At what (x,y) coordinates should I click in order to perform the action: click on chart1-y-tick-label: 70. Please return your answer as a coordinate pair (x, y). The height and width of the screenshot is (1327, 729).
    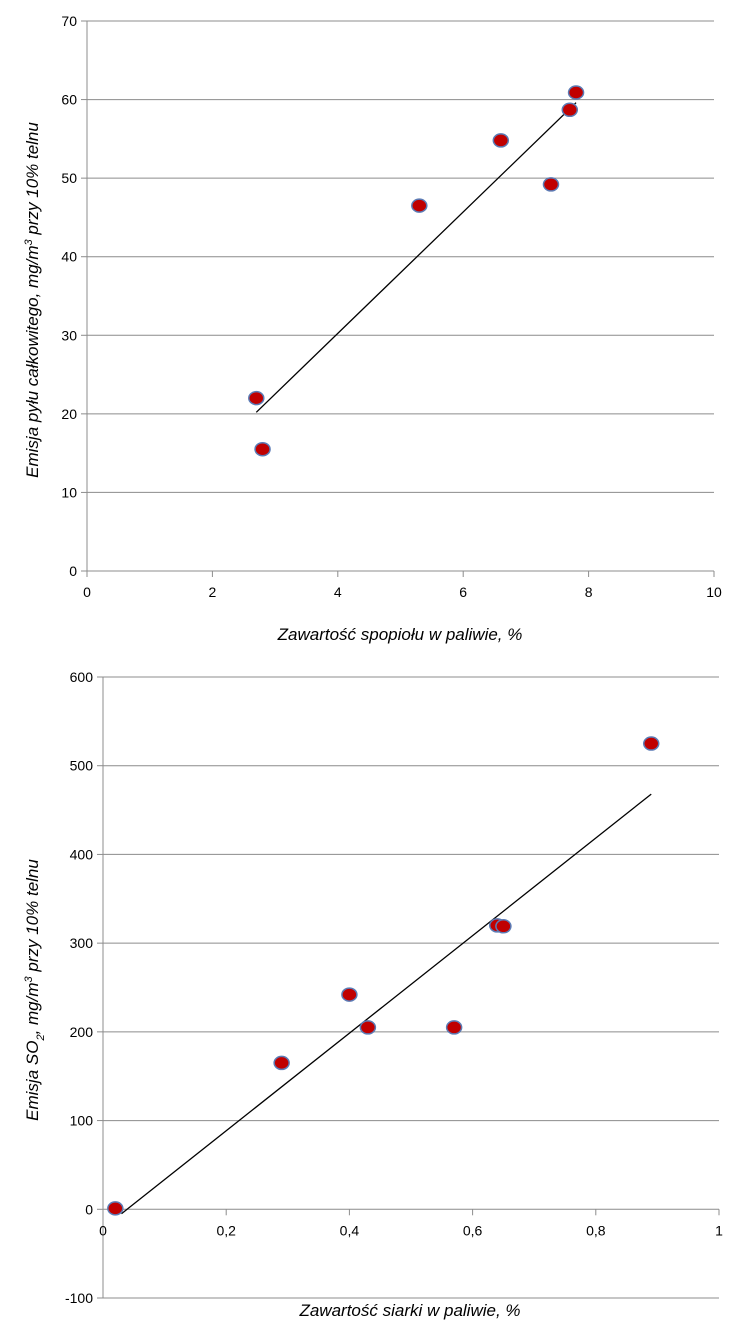
    Looking at the image, I should click on (69, 21).